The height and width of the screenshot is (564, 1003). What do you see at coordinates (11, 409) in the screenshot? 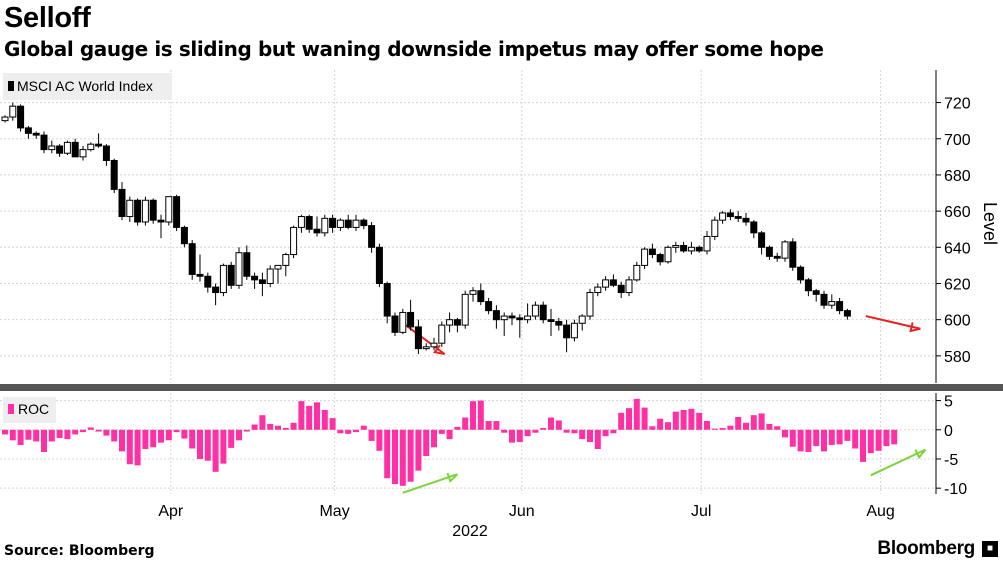
I see `roc-legend-swatch` at bounding box center [11, 409].